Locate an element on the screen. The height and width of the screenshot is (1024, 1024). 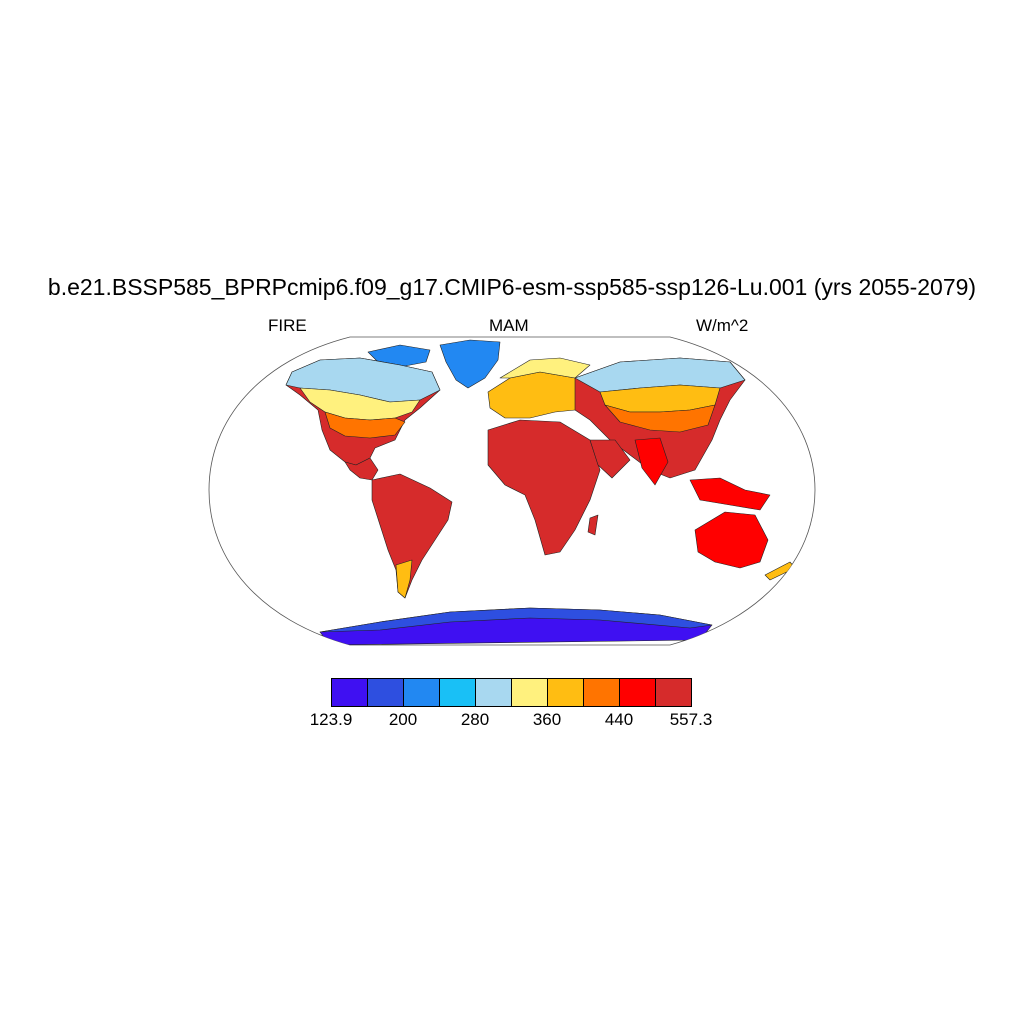
na-mid is located at coordinates (360, 404).